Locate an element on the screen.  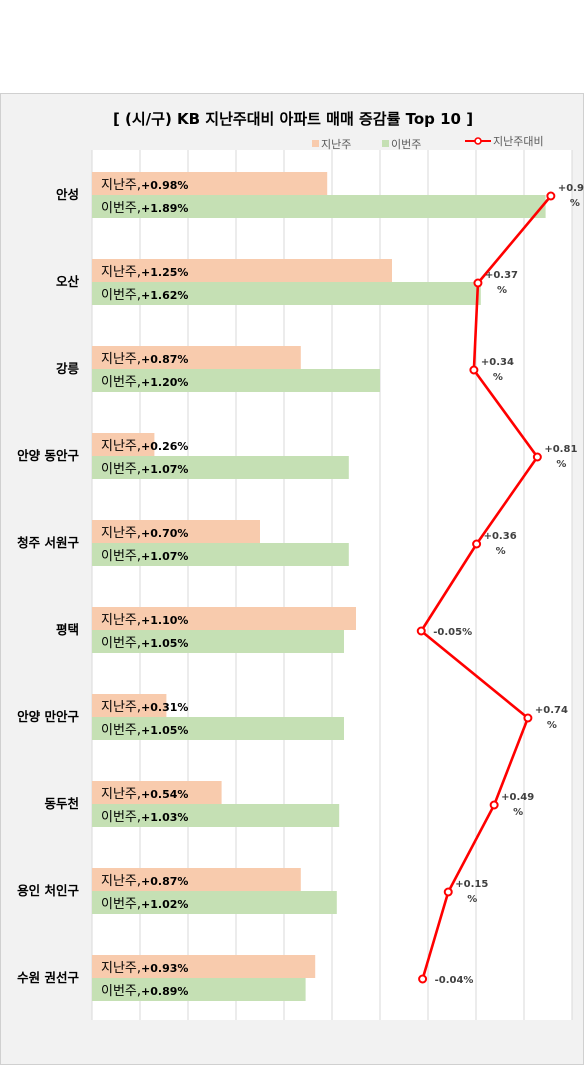
legend-label-prev-week: 지난주 is located at coordinates (336, 144).